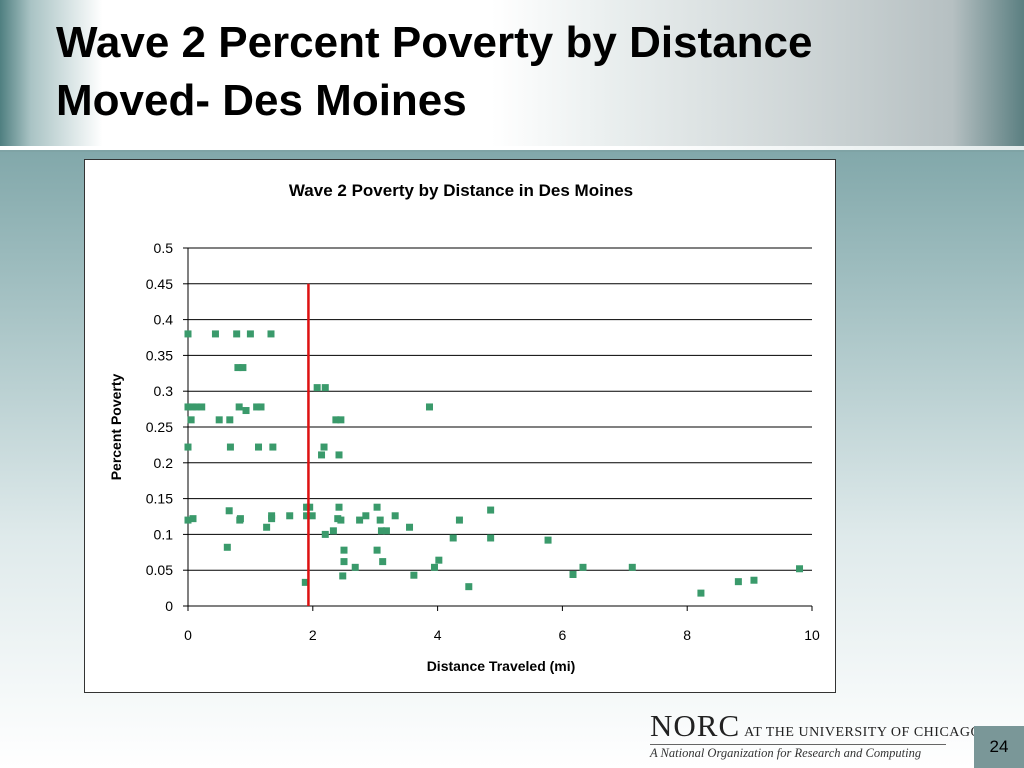 The image size is (1024, 768). Describe the element at coordinates (164, 463) in the screenshot. I see `y-tick-label: 0.2` at that location.